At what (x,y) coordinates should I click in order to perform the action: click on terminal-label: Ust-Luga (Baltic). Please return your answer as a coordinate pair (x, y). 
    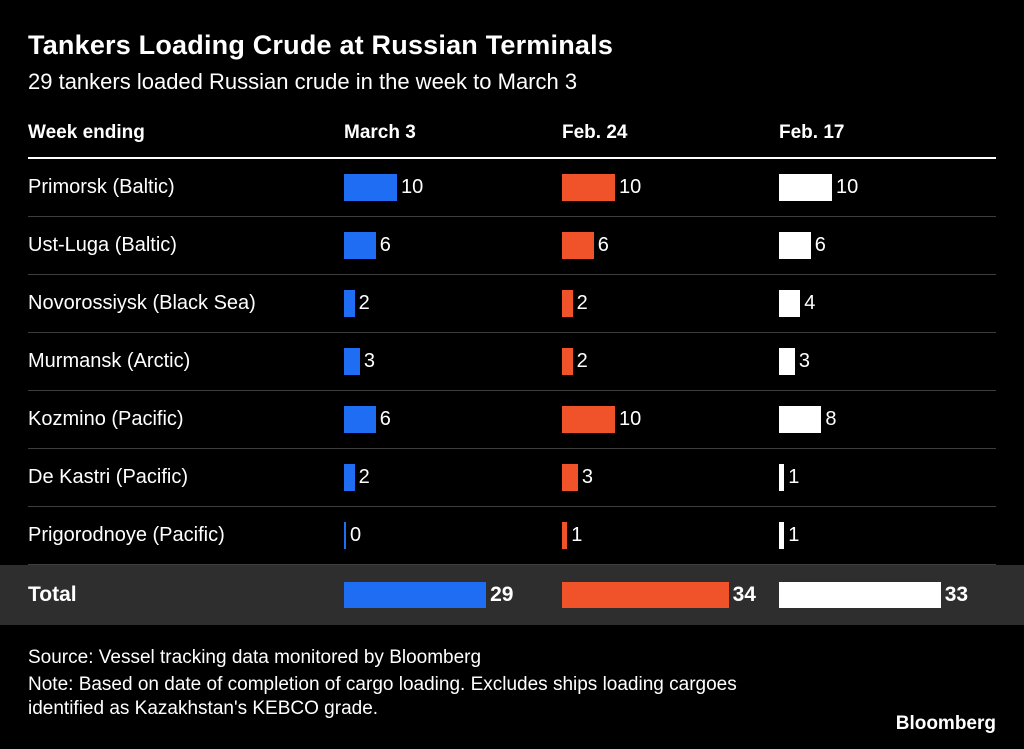
    Looking at the image, I should click on (102, 245).